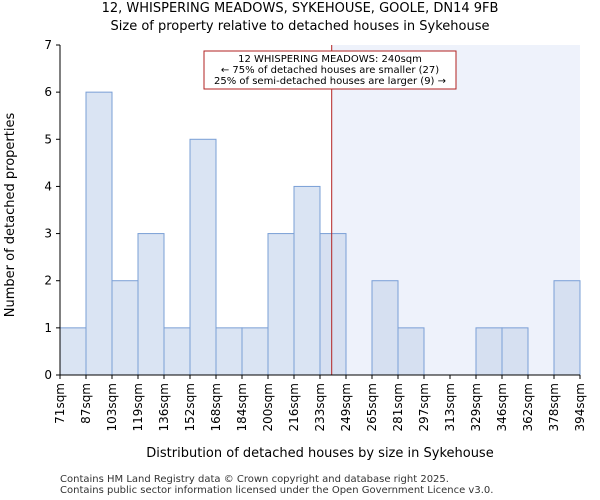  I want to click on bar-329sqm, so click(489, 351).